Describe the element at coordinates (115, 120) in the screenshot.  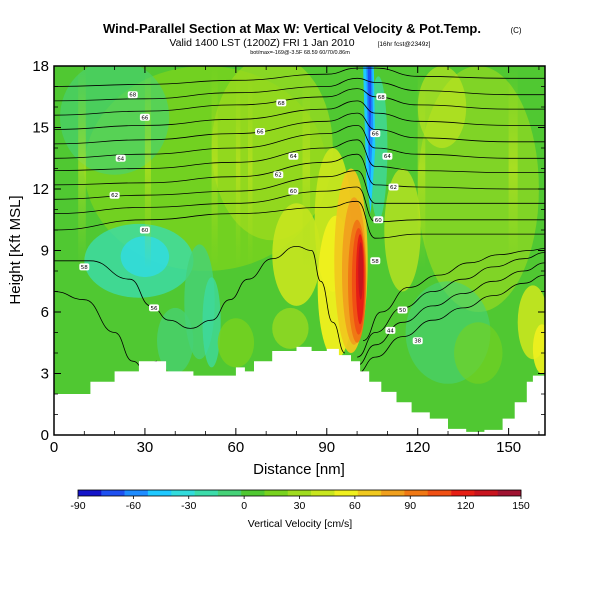
I see `field-weak-down-upper` at that location.